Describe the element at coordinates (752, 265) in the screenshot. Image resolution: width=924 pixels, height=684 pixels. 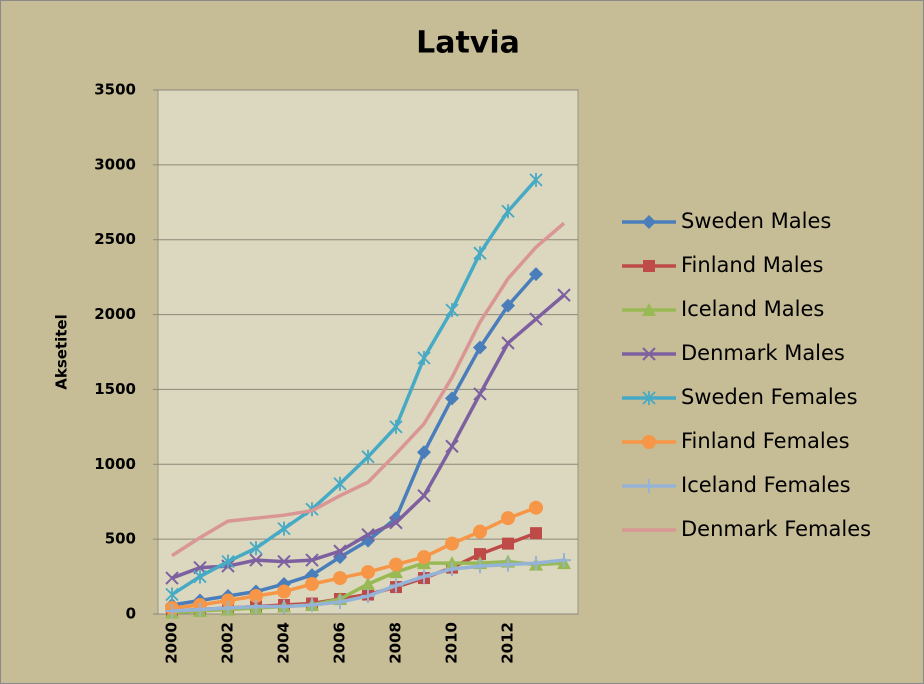
I see `legend-label: Finland Males` at that location.